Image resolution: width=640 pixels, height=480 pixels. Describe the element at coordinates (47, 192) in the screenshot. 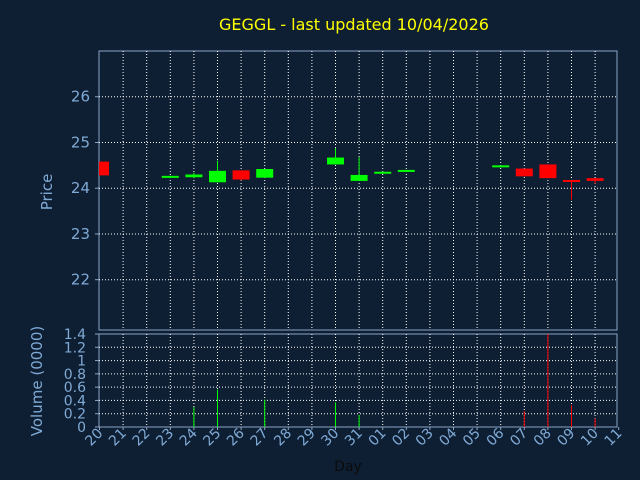

I see `price-axis-label: Price` at that location.